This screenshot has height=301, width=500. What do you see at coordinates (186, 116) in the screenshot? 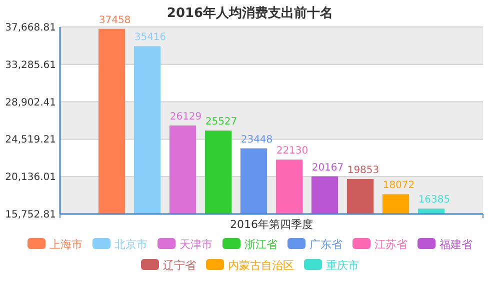
I see `data-label: 26129` at bounding box center [186, 116].